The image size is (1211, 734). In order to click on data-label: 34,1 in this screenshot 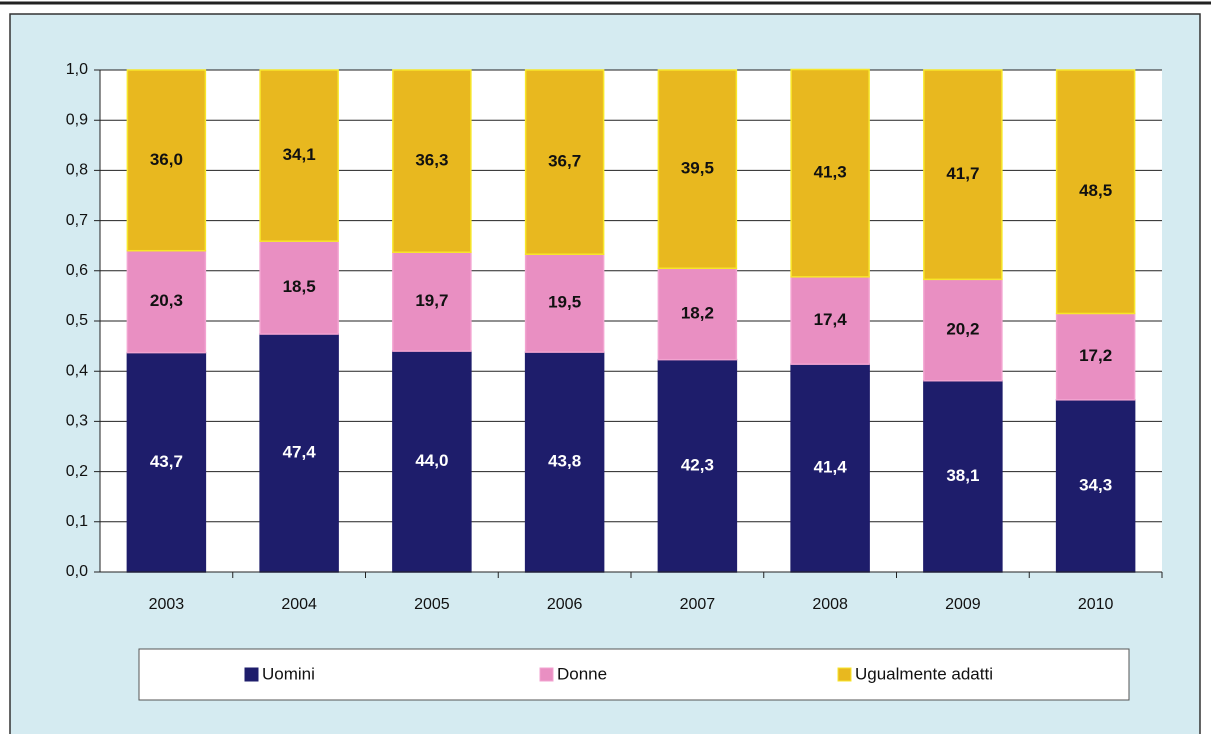, I will do `click(299, 154)`.